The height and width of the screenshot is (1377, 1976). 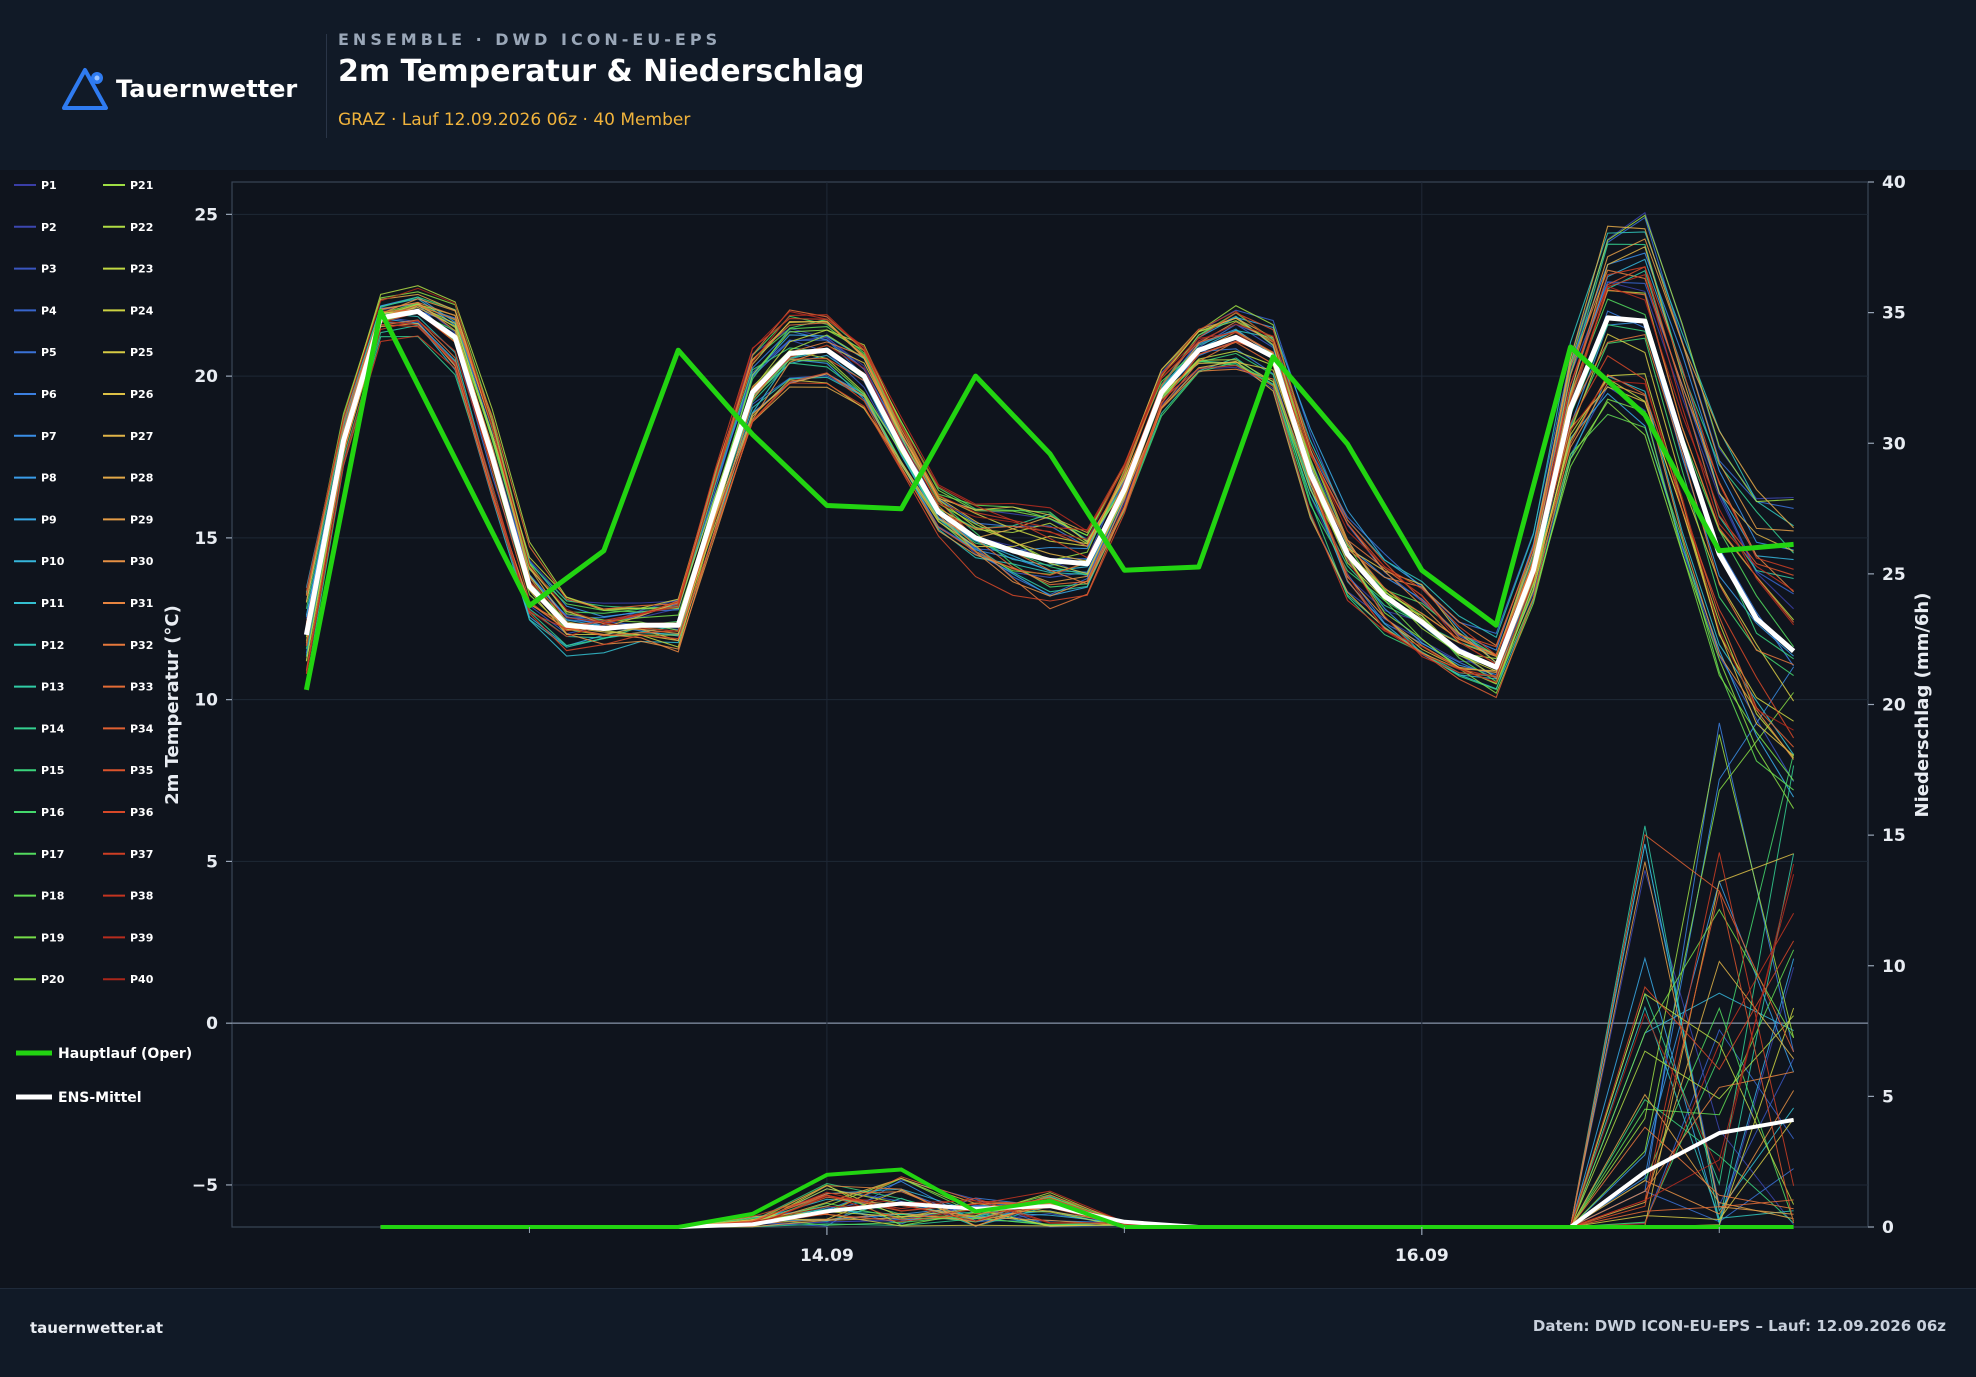 What do you see at coordinates (49, 352) in the screenshot?
I see `legend-member-label: P5` at bounding box center [49, 352].